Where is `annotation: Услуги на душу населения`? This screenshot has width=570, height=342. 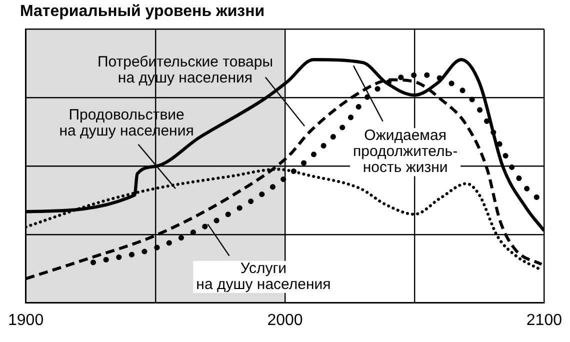 annotation: Услуги на душу населения is located at coordinates (263, 277).